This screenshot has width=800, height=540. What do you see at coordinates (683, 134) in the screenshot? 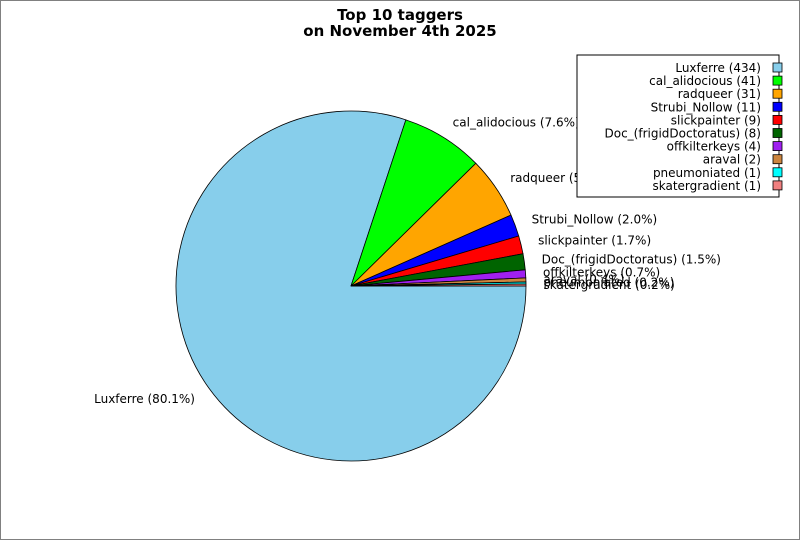
I see `legend-entry-label: Doc_(frigidDoctoratus) (8)` at bounding box center [683, 134].